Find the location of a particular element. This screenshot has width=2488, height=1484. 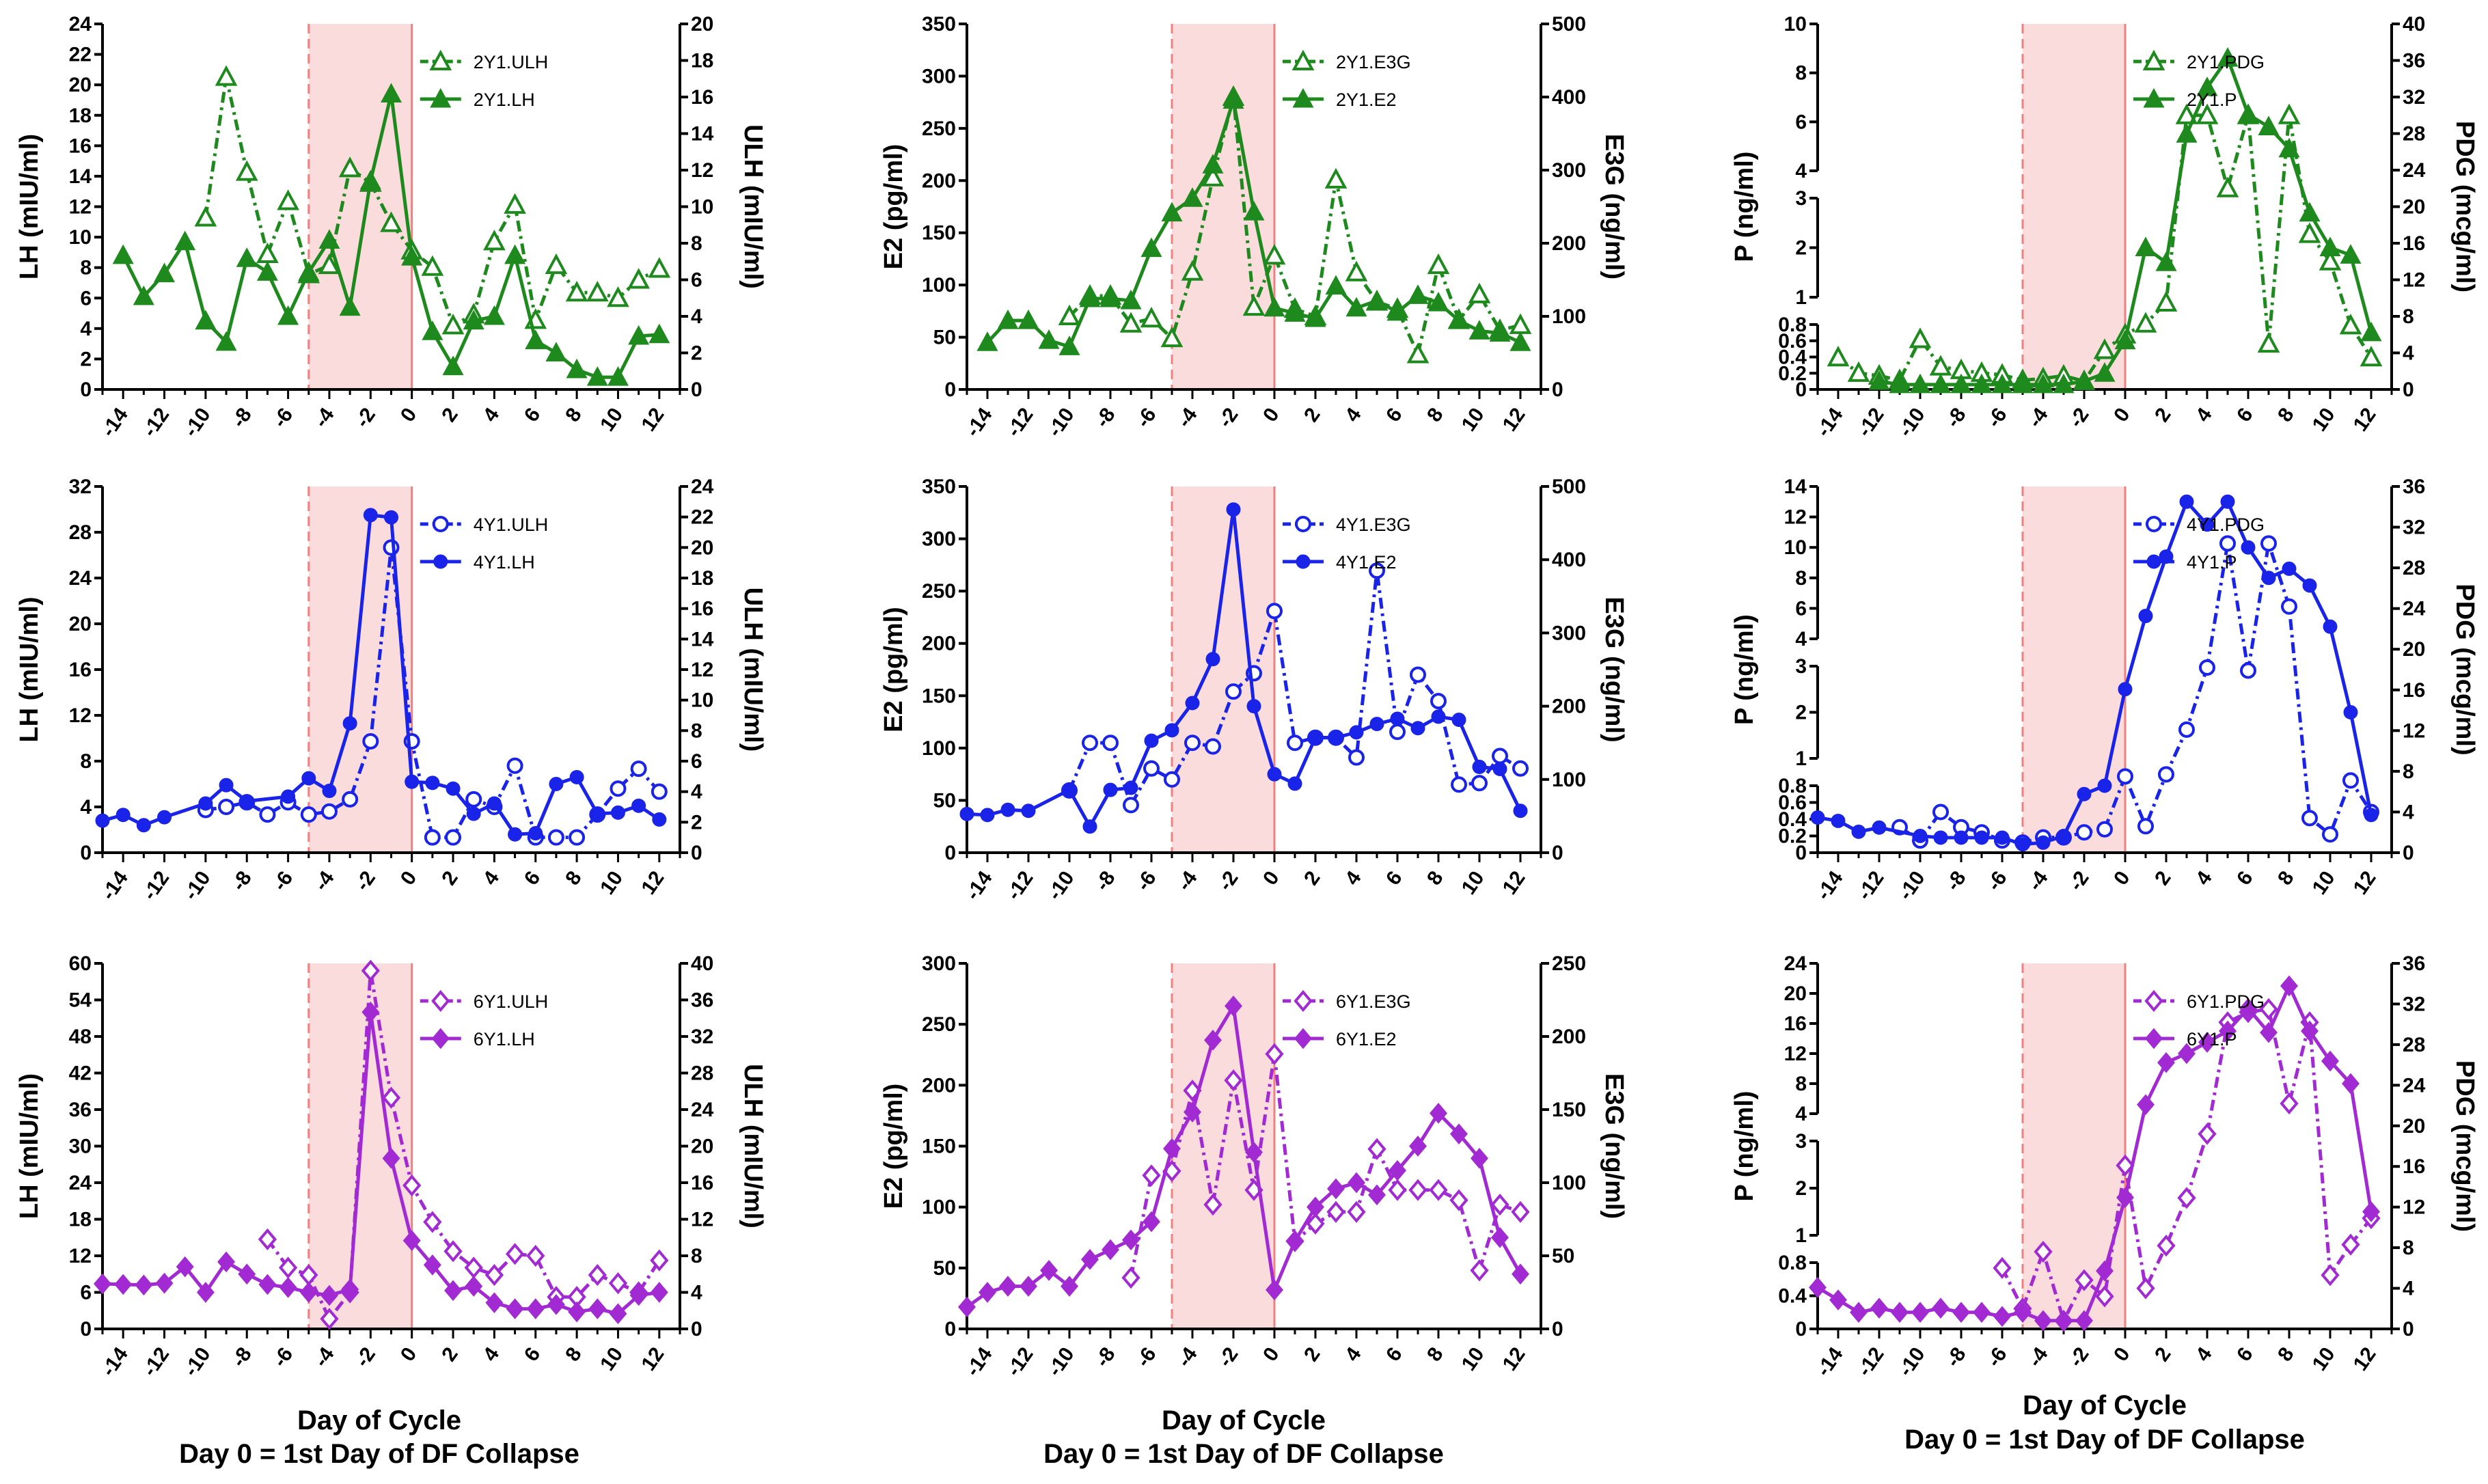

x-tick-label: 12 is located at coordinates (1514, 883).